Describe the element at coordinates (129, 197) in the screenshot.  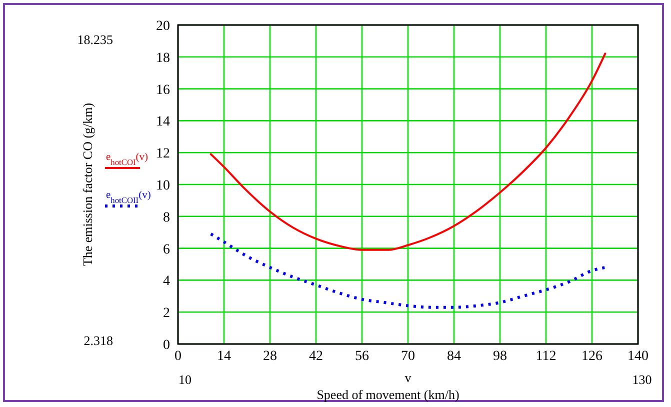
I see `text: e$_{hotCOII}$(v)` at that location.